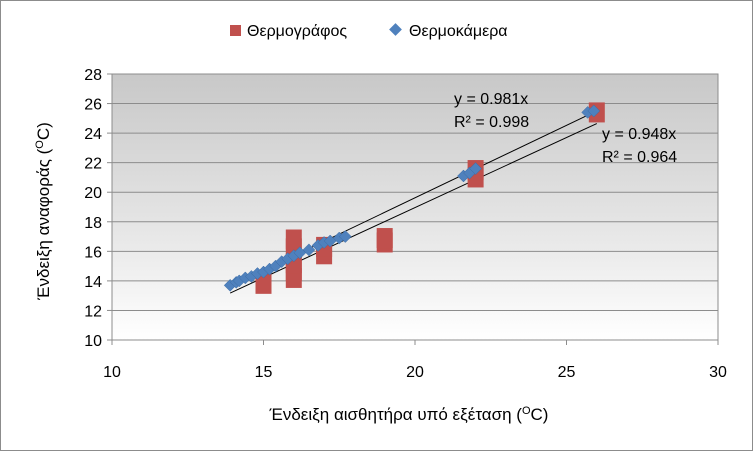 This screenshot has width=753, height=451. I want to click on legend-label-thermal-camera: Θερμοκάμερα, so click(458, 31).